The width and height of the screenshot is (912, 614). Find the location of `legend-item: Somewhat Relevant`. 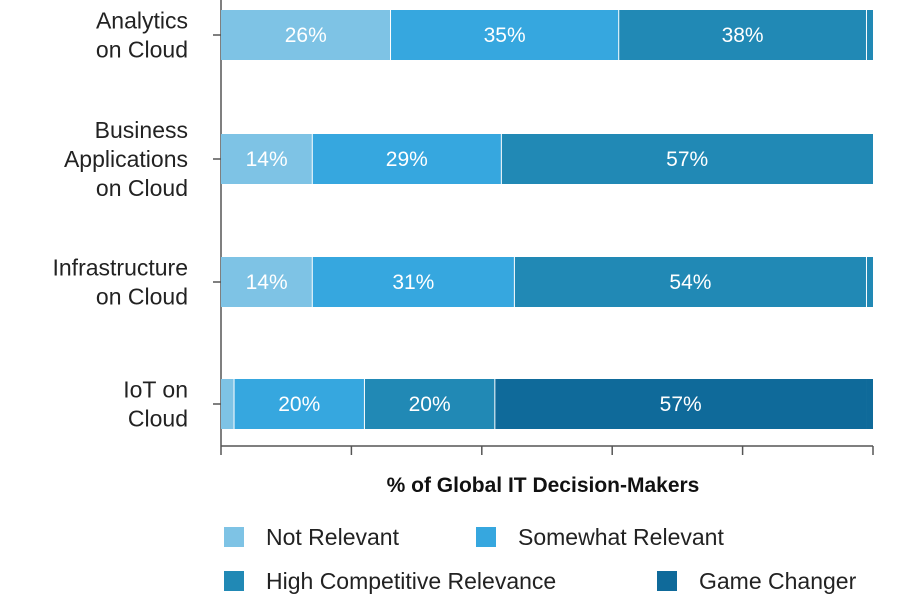

legend-item: Somewhat Relevant is located at coordinates (600, 537).